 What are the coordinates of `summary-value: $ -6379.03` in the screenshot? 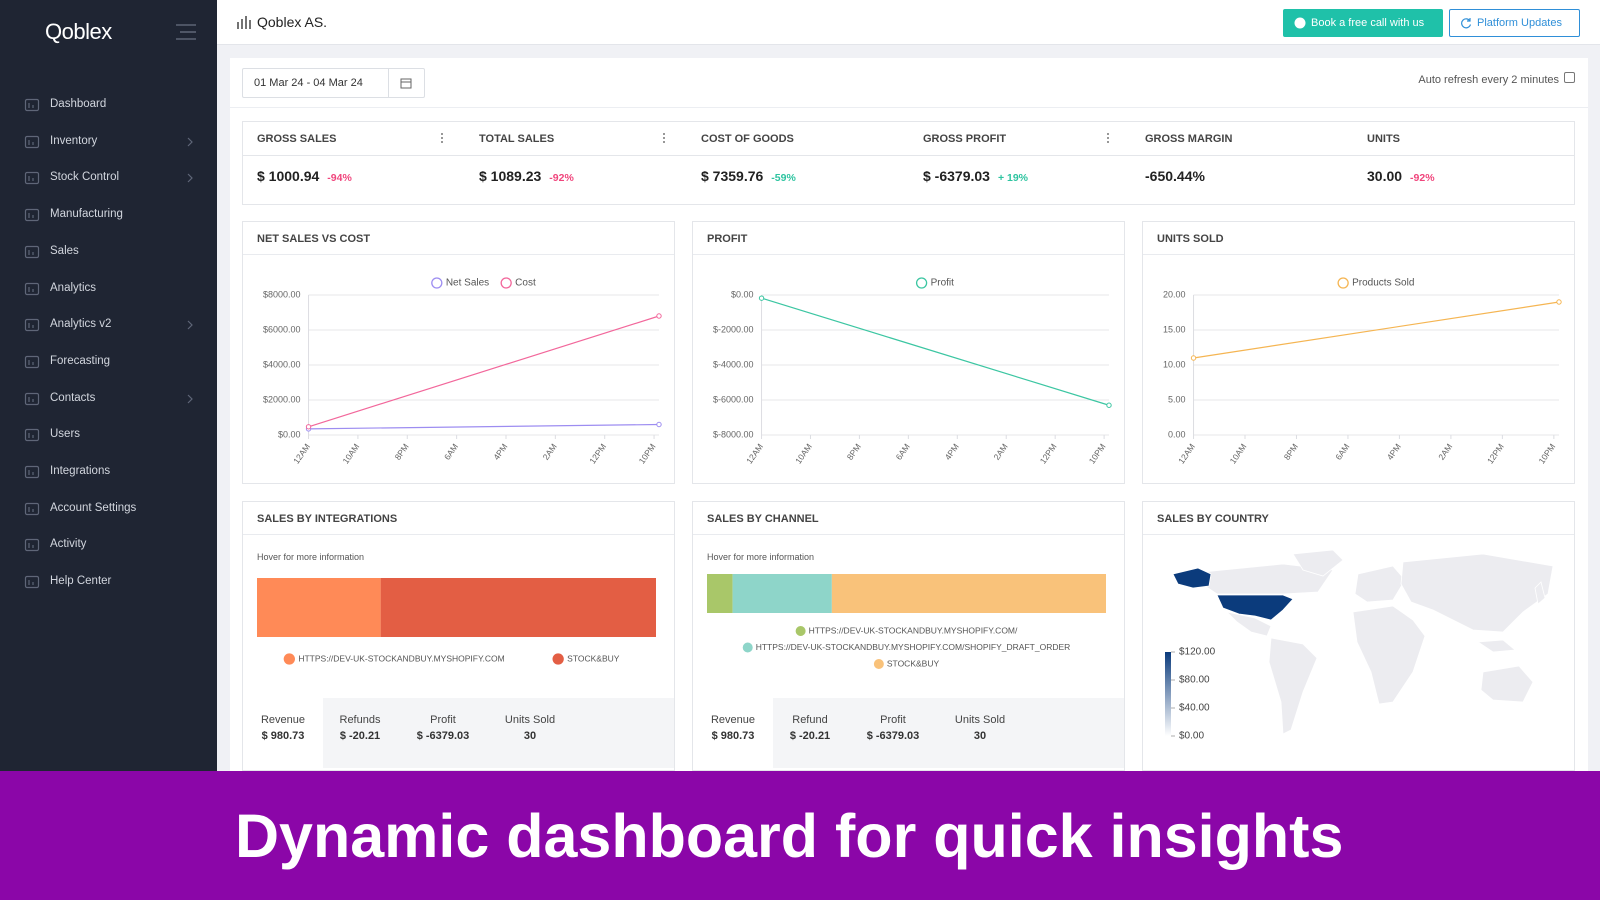 It's located at (443, 736).